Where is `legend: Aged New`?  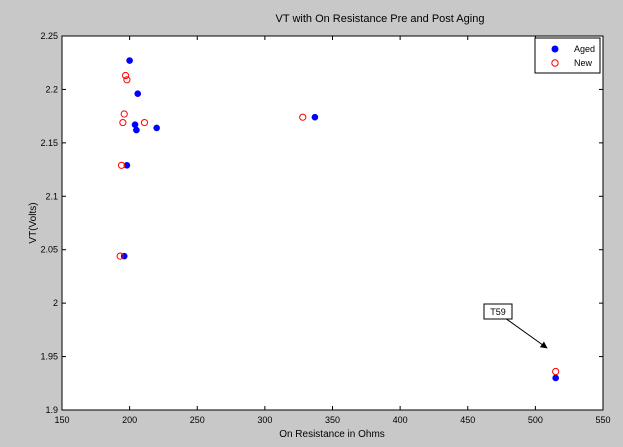
legend: Aged New is located at coordinates (567, 55).